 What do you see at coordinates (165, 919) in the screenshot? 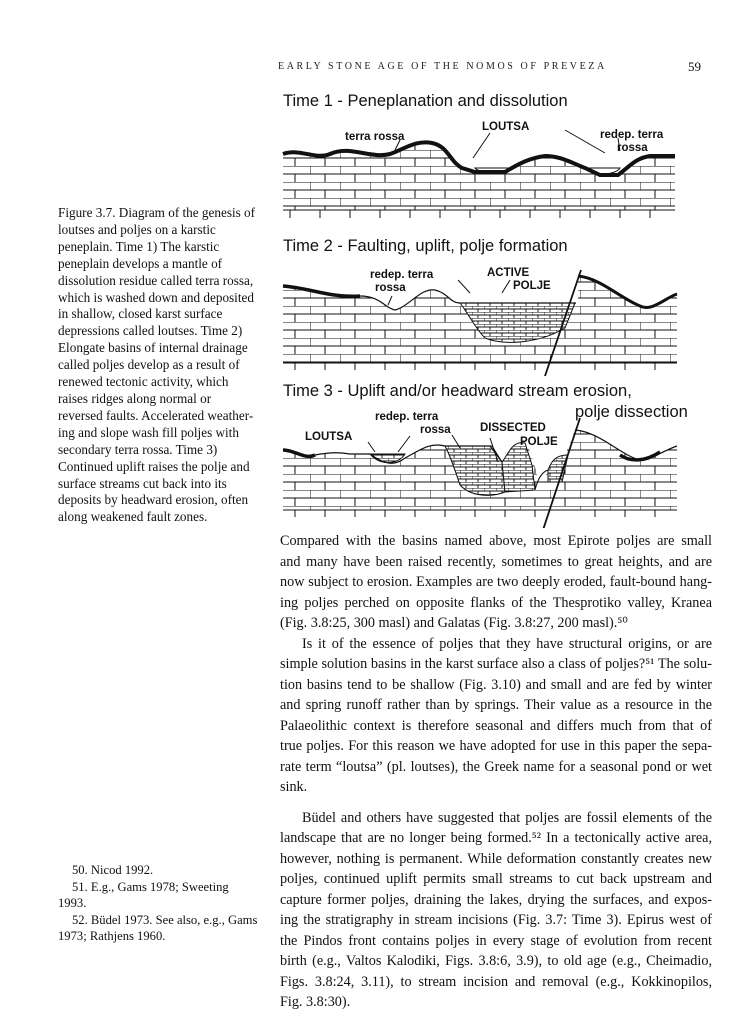
I see `footnote-52: 52. Büdel 1973. See also, e.g., Gams` at bounding box center [165, 919].